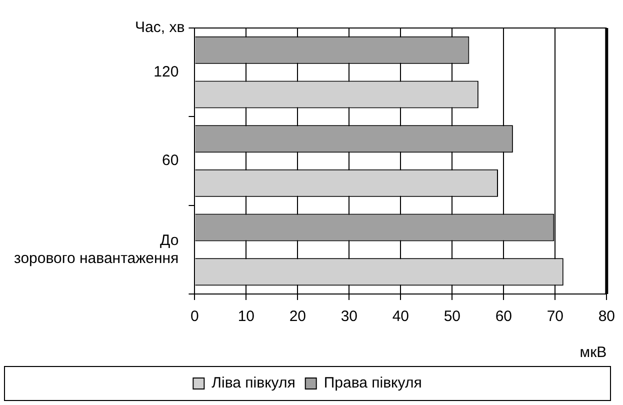 This screenshot has width=623, height=405. I want to click on y-tick-label: До зорового навантаження, so click(96, 249).